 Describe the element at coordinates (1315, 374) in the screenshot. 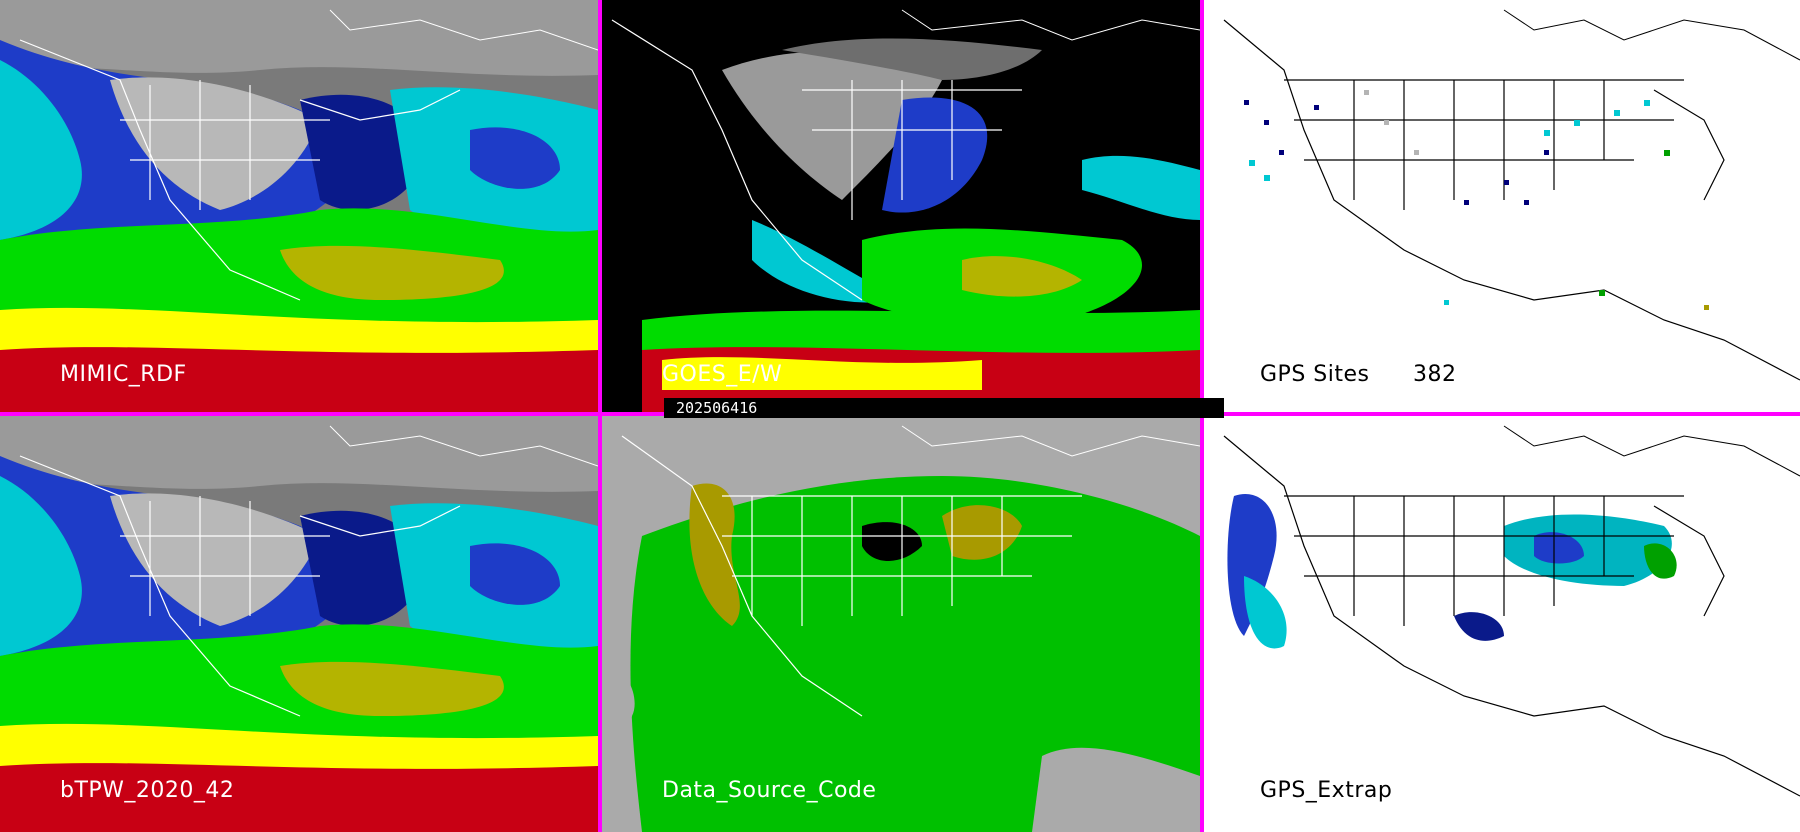

I see `gps-sites-title: GPS Sites` at that location.